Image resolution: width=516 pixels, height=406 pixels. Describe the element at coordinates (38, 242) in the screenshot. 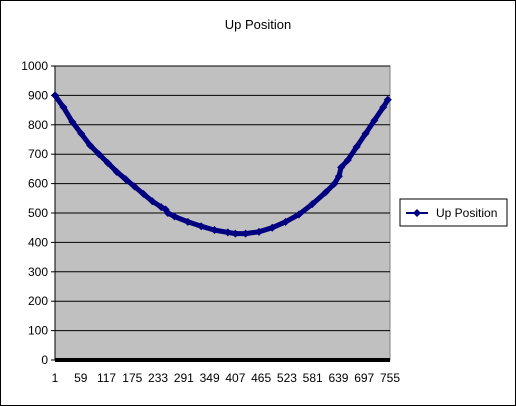

I see `y-tick-label: 400` at that location.